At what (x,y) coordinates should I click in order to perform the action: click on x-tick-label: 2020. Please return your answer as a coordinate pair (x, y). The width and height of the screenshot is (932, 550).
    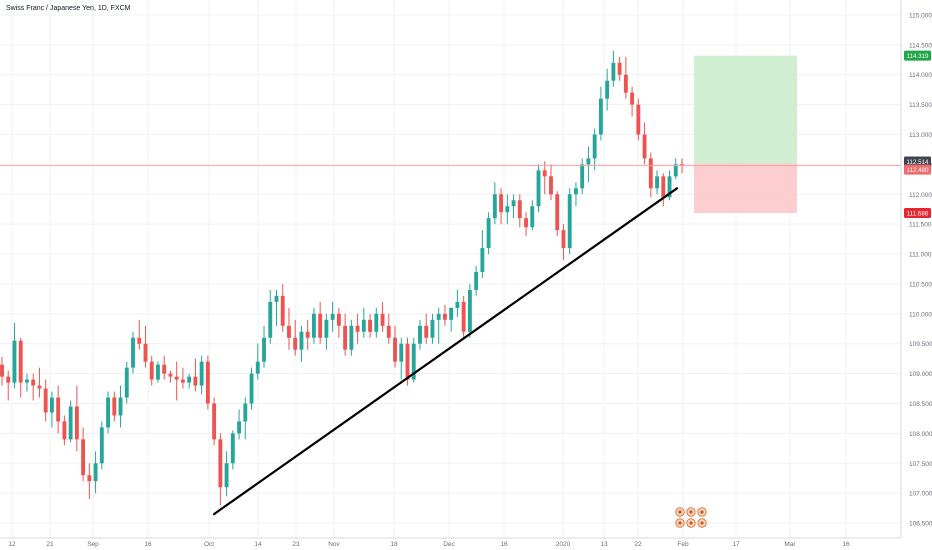
    Looking at the image, I should click on (563, 544).